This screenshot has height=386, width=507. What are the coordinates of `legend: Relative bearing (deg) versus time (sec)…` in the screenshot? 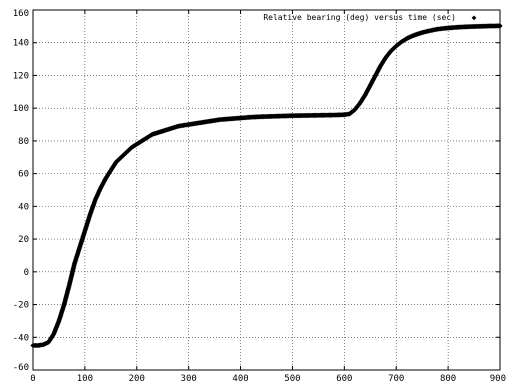 It's located at (369, 17).